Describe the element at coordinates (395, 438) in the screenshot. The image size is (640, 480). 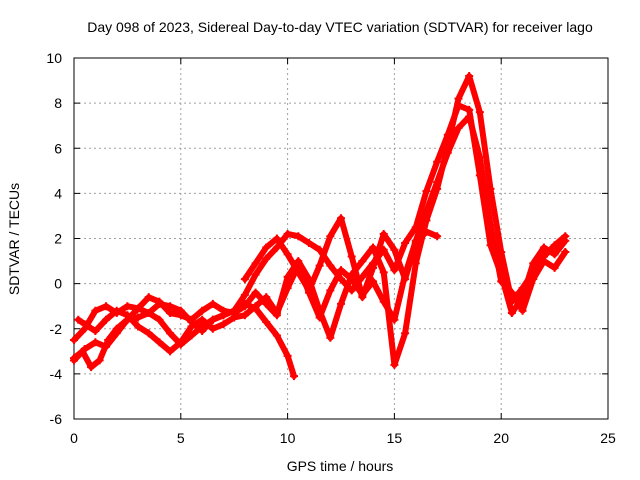
I see `x-tick-label: 15` at that location.